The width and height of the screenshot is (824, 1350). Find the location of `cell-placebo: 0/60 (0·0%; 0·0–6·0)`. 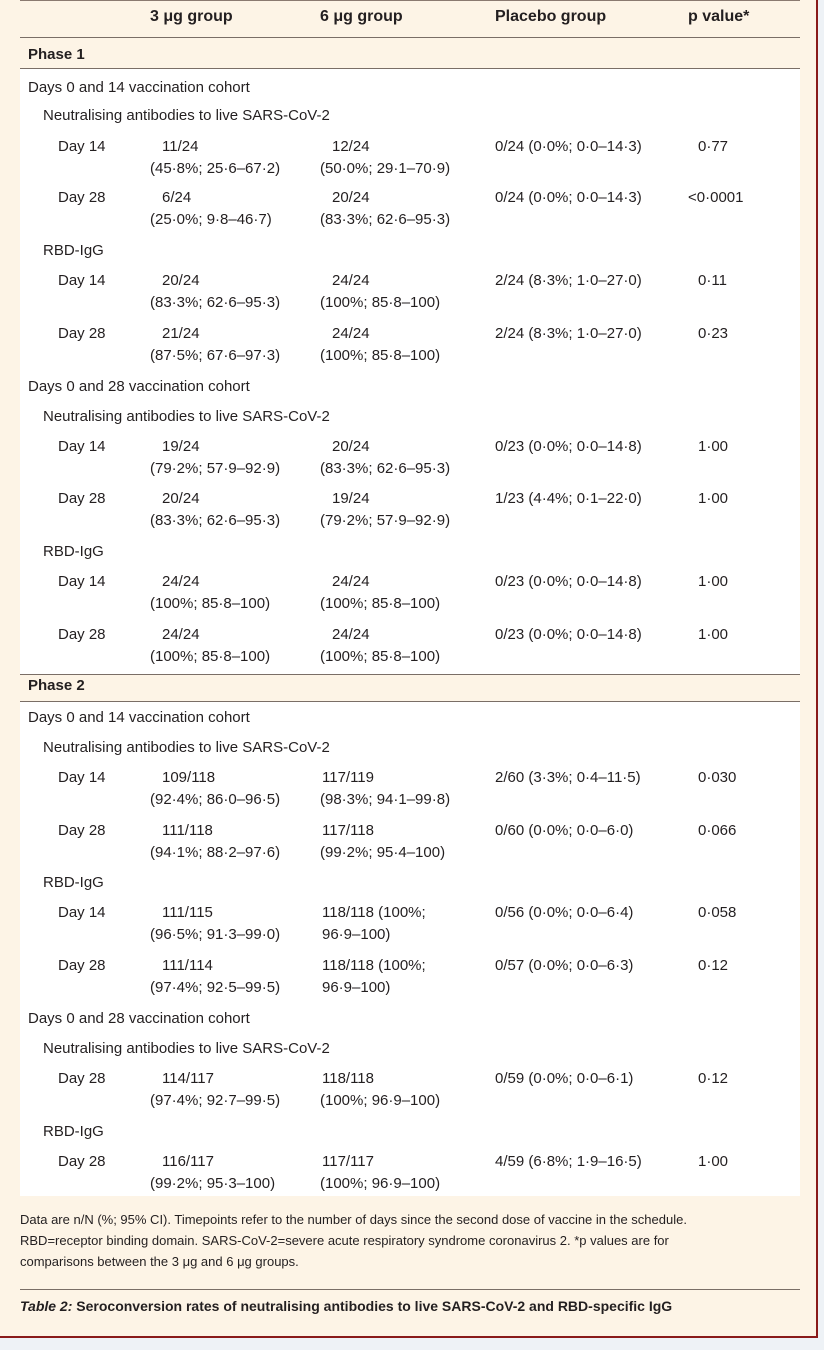

cell-placebo: 0/60 (0·0%; 0·0–6·0) is located at coordinates (564, 830).